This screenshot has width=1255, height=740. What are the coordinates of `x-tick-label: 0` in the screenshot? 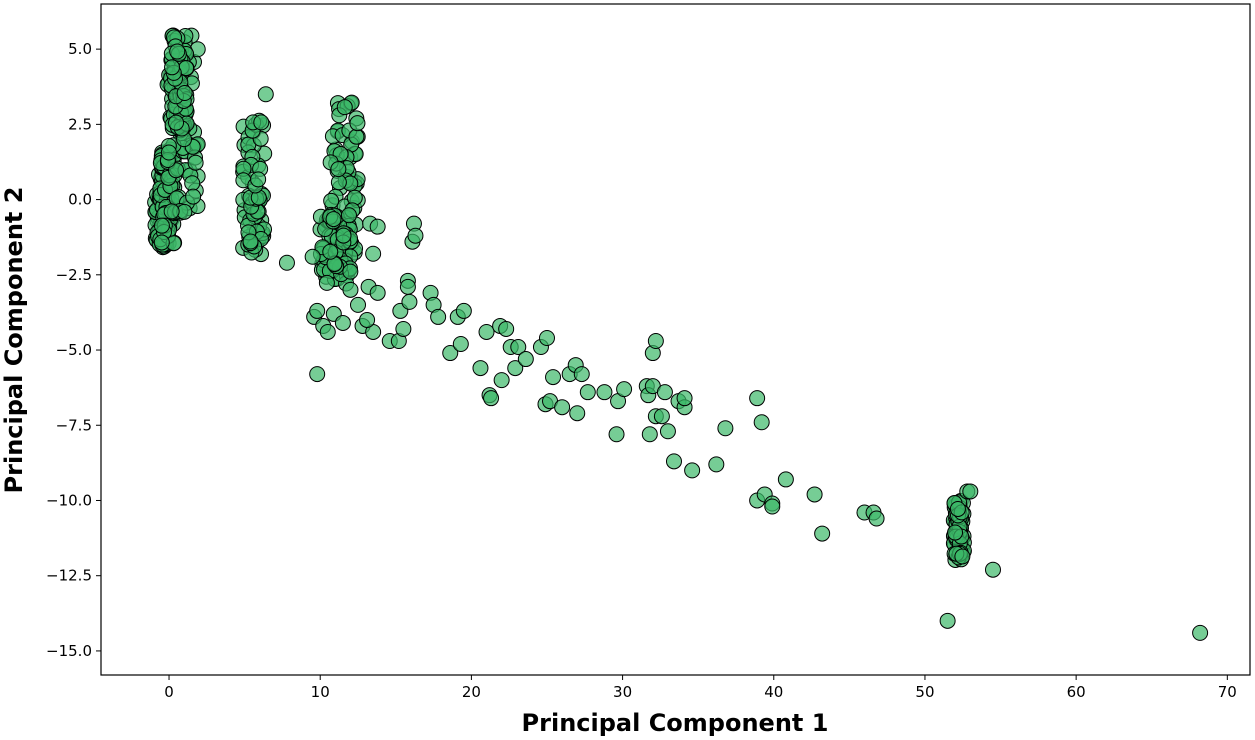 It's located at (169, 692).